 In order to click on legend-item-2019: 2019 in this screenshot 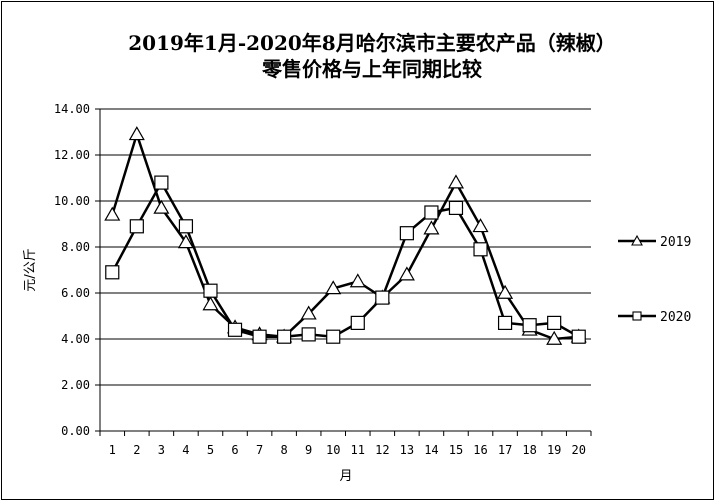, I will do `click(654, 242)`.